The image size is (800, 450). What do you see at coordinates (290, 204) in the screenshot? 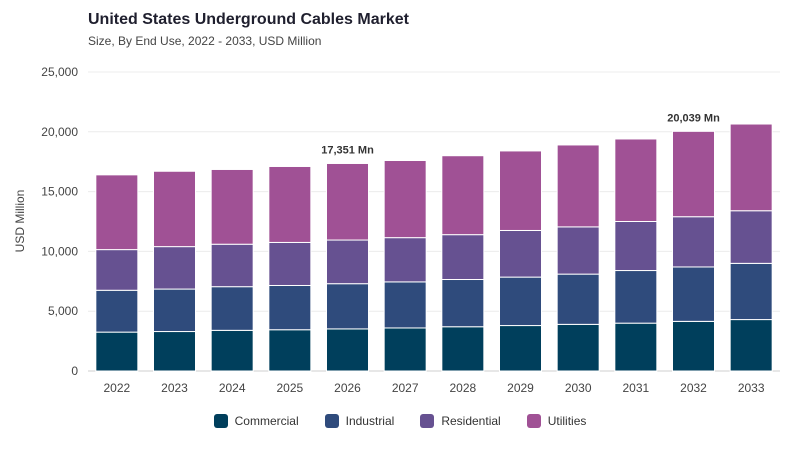
I see `bar-segment-utilities-2025` at bounding box center [290, 204].